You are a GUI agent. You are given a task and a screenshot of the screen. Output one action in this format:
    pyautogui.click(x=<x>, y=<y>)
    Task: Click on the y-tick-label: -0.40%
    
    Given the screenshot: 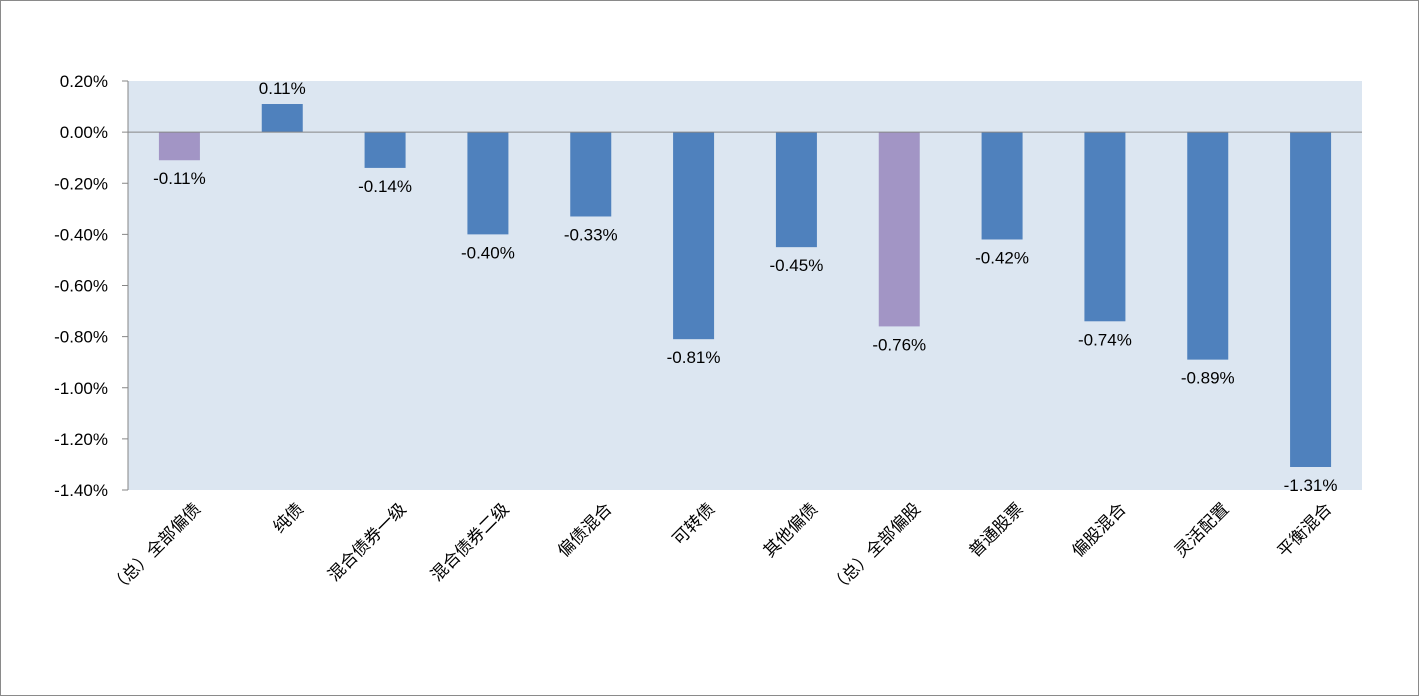 What is the action you would take?
    pyautogui.click(x=81, y=234)
    